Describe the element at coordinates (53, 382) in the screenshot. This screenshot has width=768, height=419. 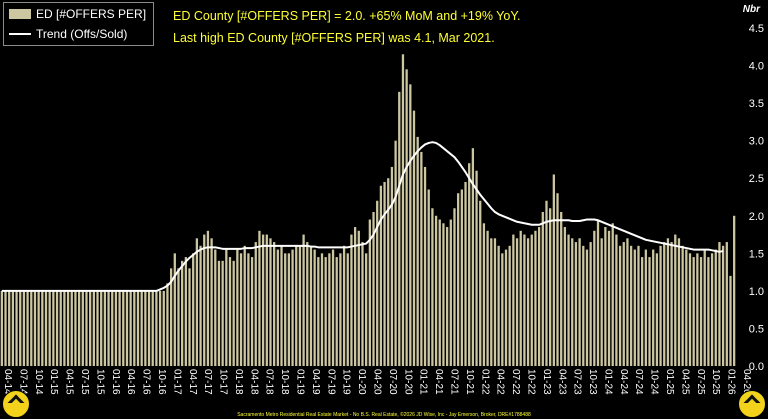
I see `x-tick-label: 01-15` at that location.